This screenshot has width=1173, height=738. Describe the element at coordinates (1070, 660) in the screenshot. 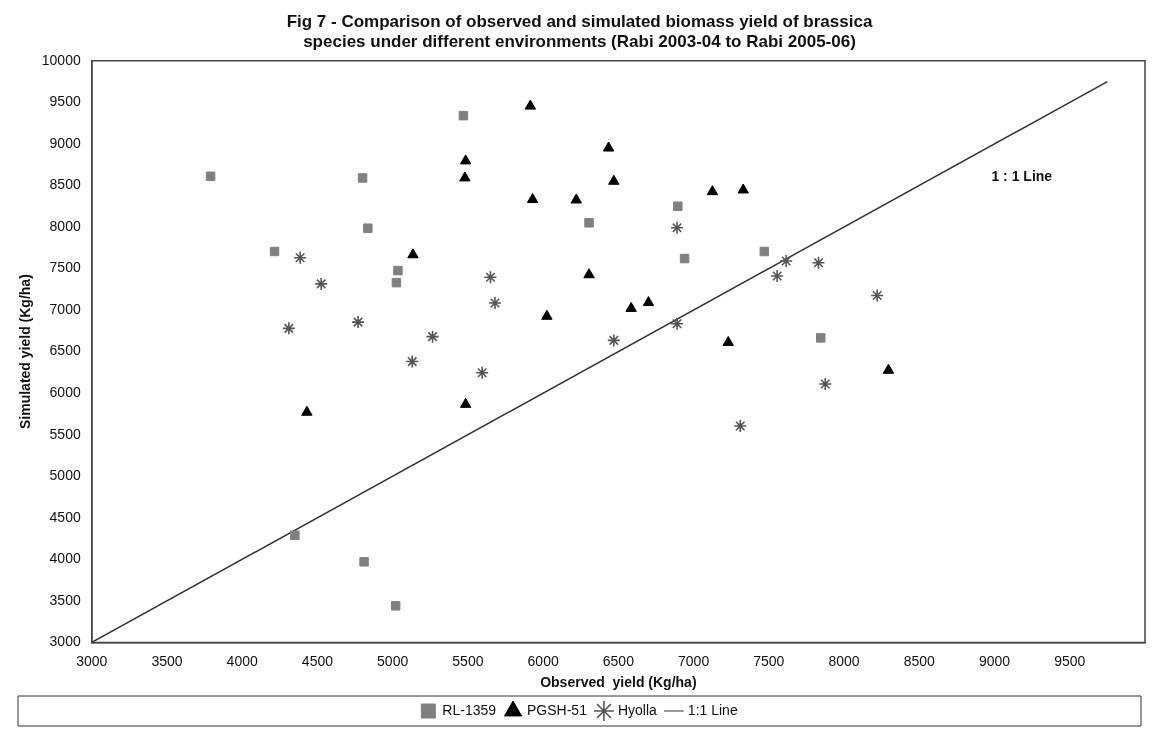

I see `x-tick-label: 9500` at that location.